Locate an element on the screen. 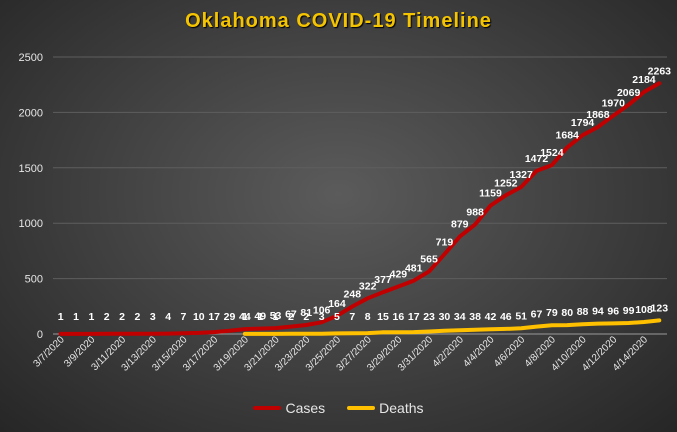 The width and height of the screenshot is (677, 432). data-label-cases: 988 is located at coordinates (475, 213).